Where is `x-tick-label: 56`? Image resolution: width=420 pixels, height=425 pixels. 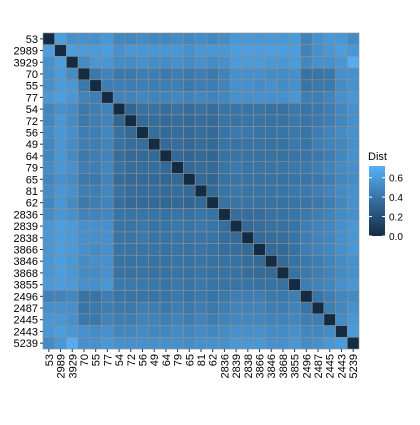 x-tick-label: 56 is located at coordinates (143, 360).